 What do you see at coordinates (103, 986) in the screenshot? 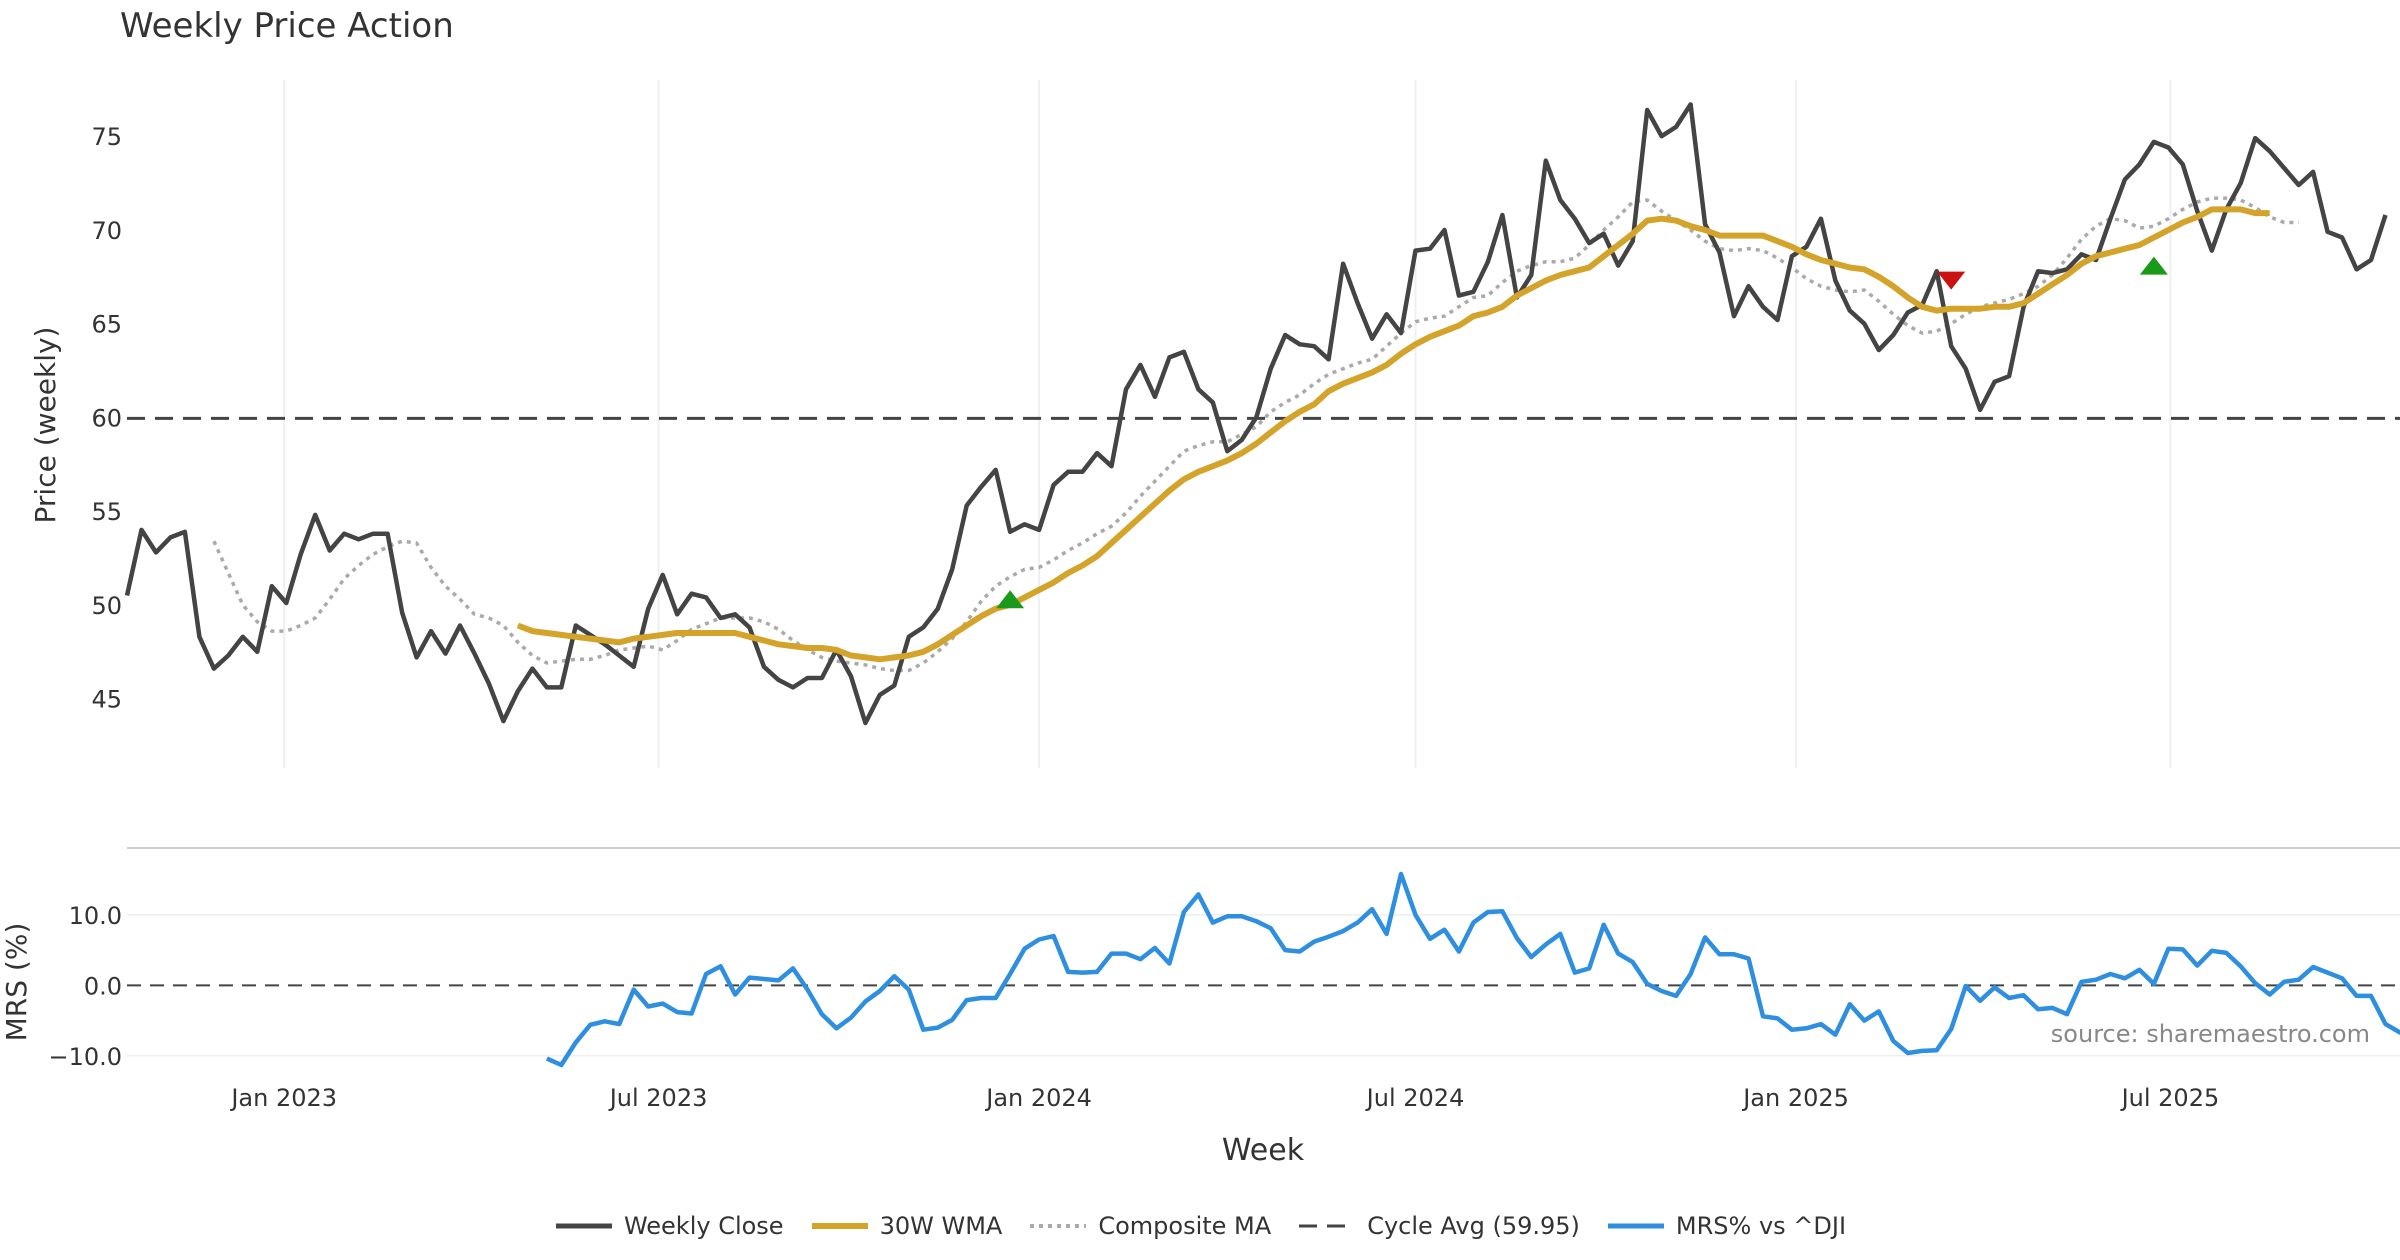
I see `mrs-y-tick-label: 0.0` at bounding box center [103, 986].